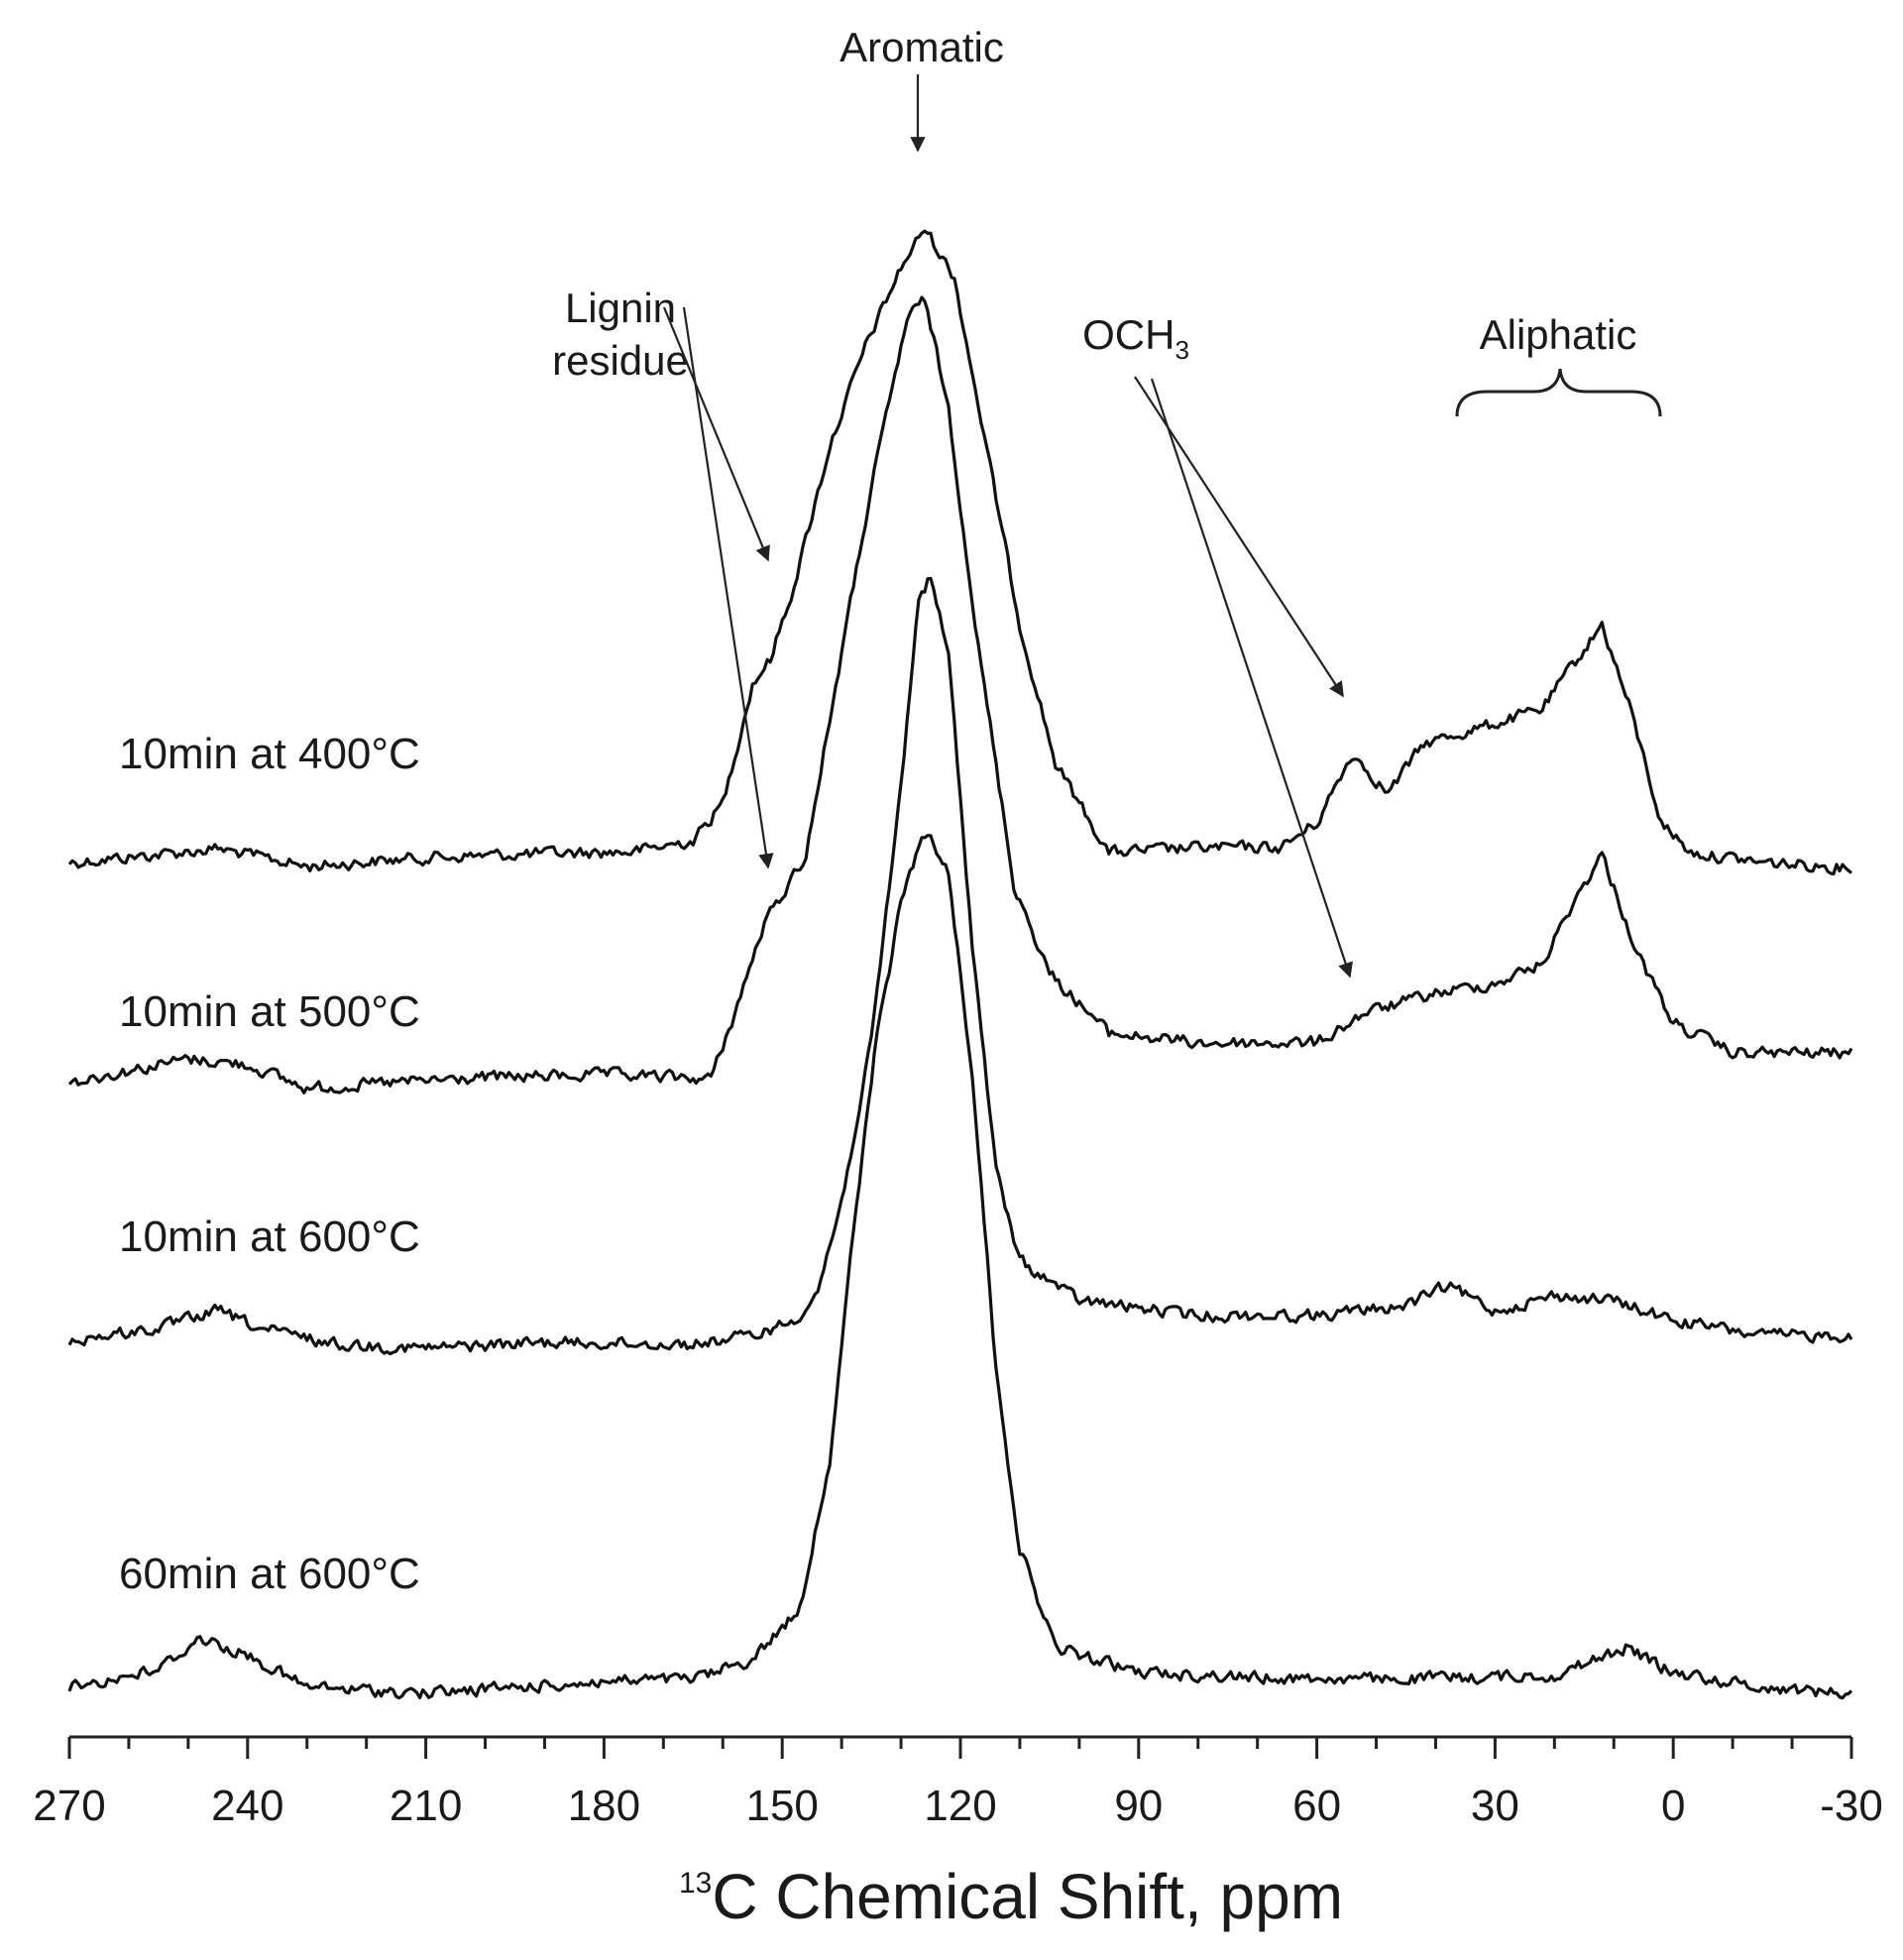 The image size is (1903, 1960). Describe the element at coordinates (1558, 392) in the screenshot. I see `aliphatic-brace` at that location.